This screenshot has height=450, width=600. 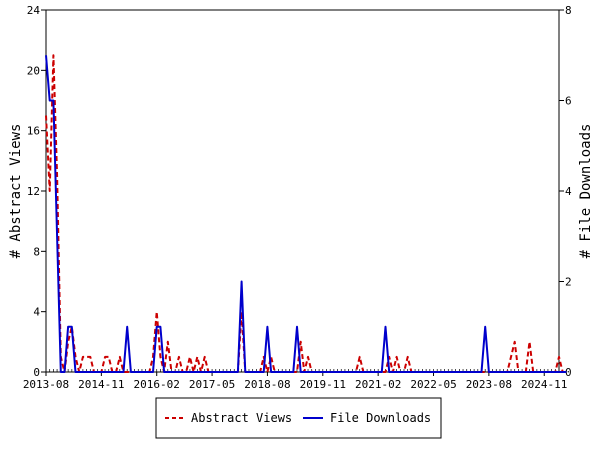 I want to click on right-axis-tick-label: 8, so click(x=568, y=10).